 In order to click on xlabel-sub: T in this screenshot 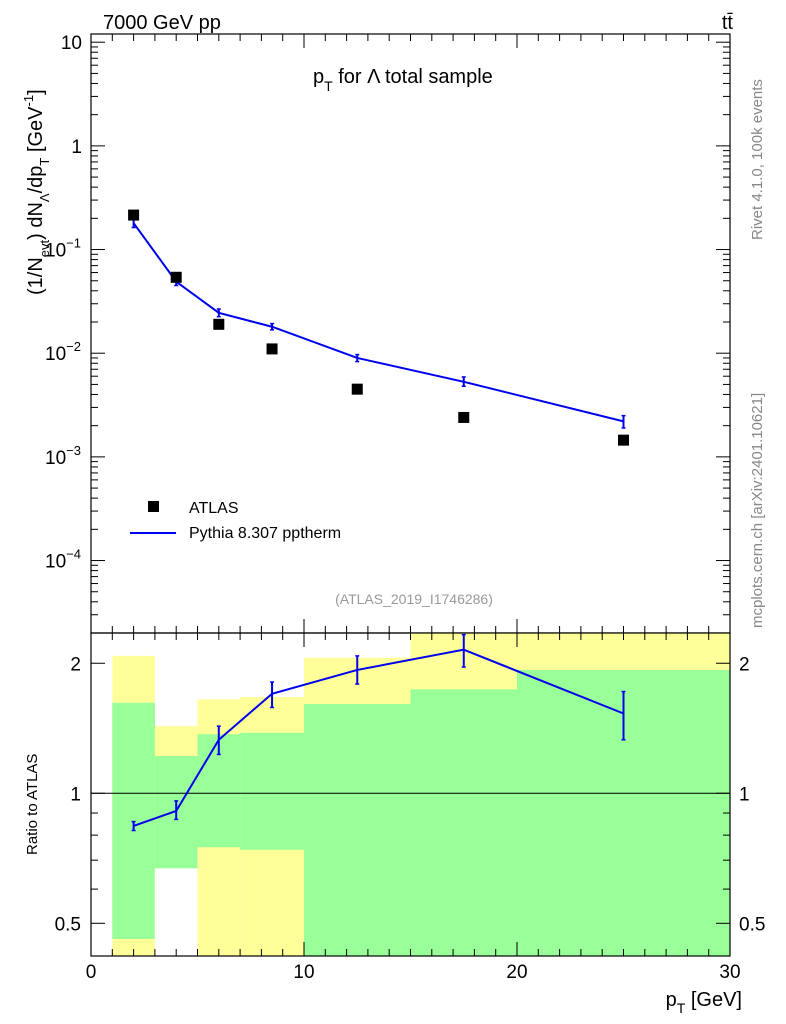, I will do `click(681, 1008)`.